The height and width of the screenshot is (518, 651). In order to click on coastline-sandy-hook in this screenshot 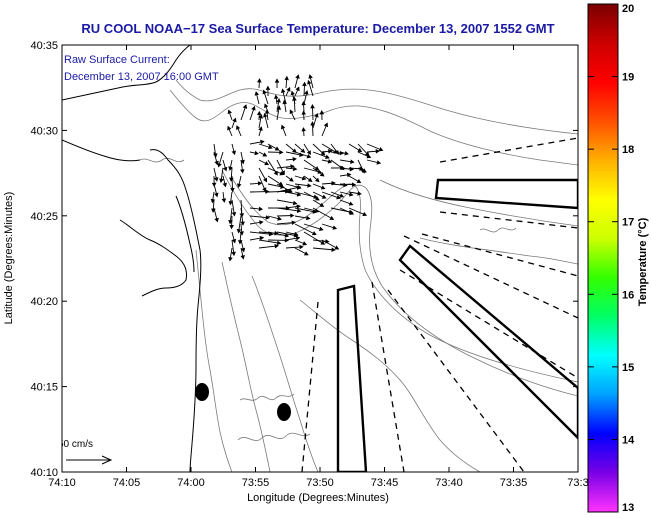, I will do `click(185, 234)`.